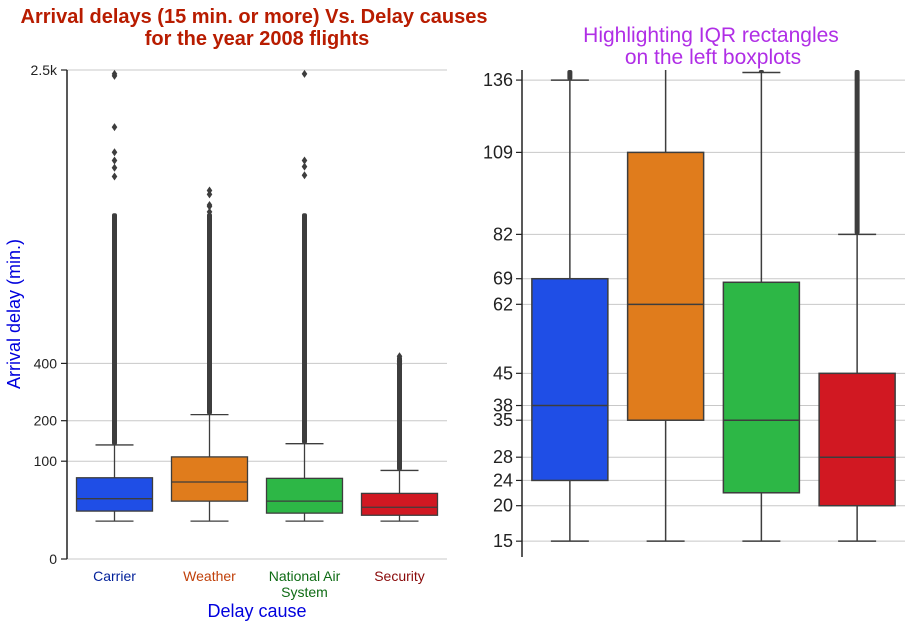  What do you see at coordinates (503, 457) in the screenshot?
I see `right-y-tick-label: 28` at bounding box center [503, 457].